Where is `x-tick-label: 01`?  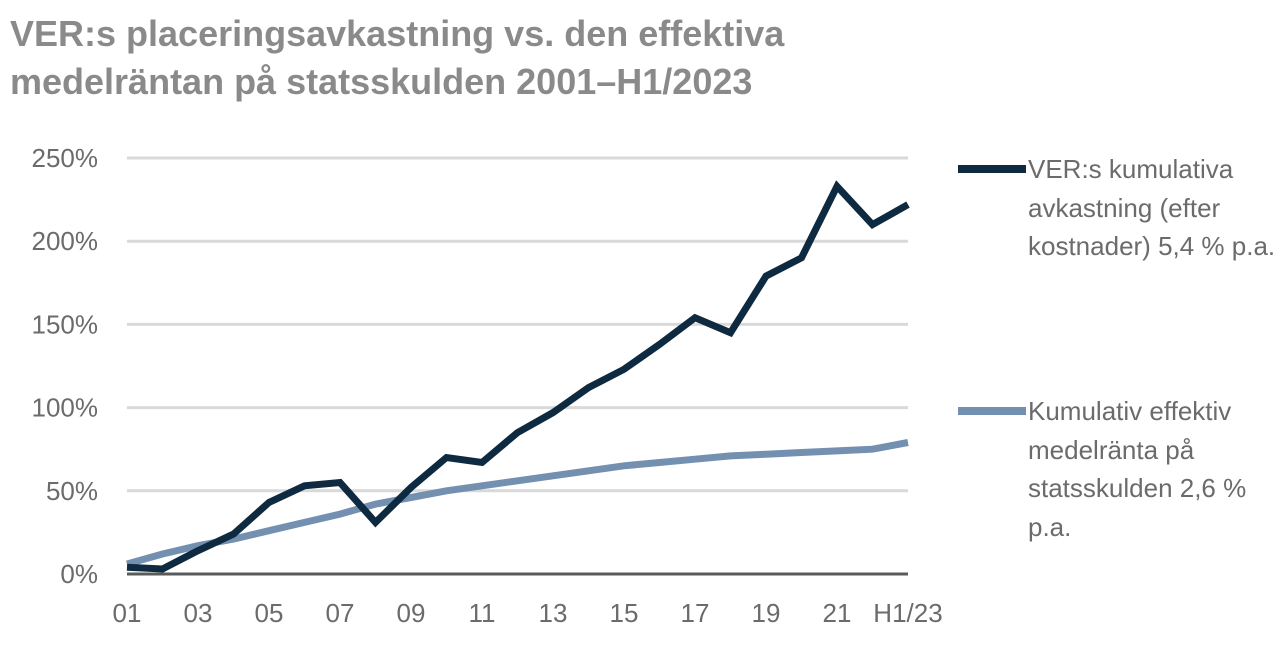 x-tick-label: 01 is located at coordinates (127, 613).